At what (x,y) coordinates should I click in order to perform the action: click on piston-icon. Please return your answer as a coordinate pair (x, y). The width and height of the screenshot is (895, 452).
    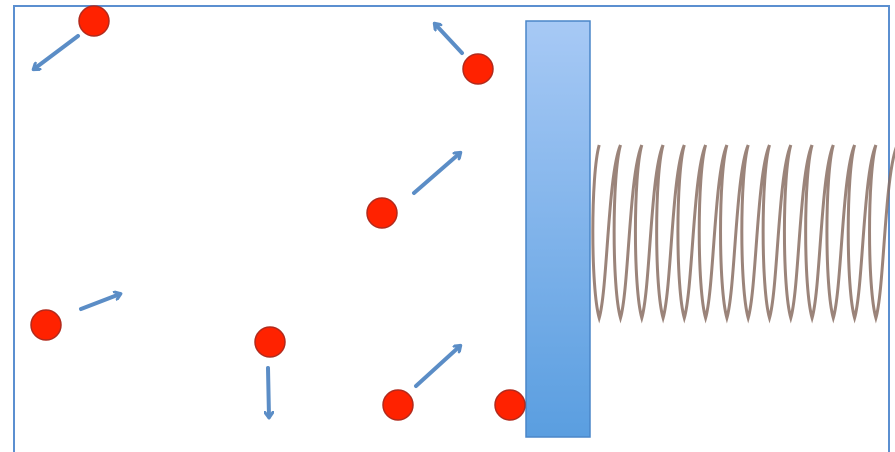
    Looking at the image, I should click on (558, 229).